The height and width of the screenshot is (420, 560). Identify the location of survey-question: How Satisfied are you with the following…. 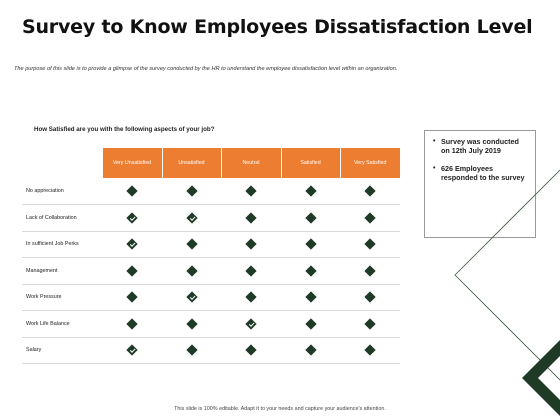
(124, 129).